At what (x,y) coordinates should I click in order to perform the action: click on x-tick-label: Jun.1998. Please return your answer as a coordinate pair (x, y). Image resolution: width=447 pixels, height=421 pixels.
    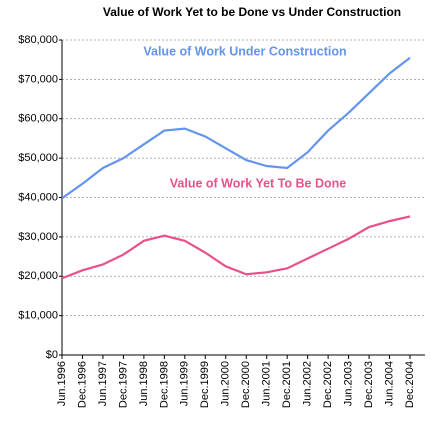
    Looking at the image, I should click on (144, 383).